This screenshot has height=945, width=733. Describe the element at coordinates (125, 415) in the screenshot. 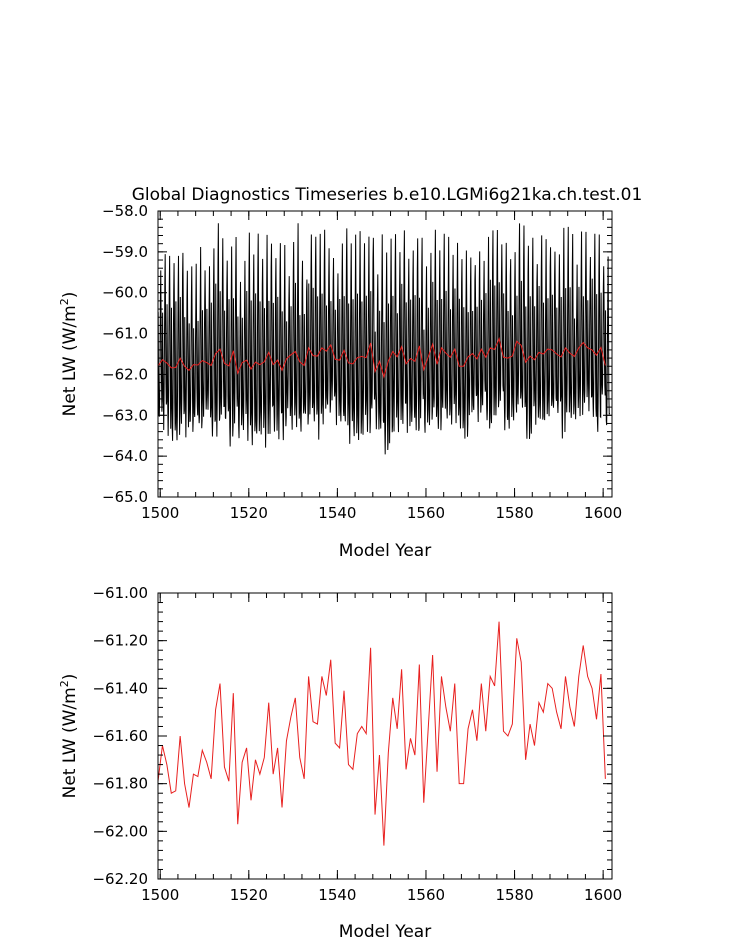

I see `y-tick-label: −63.0` at that location.